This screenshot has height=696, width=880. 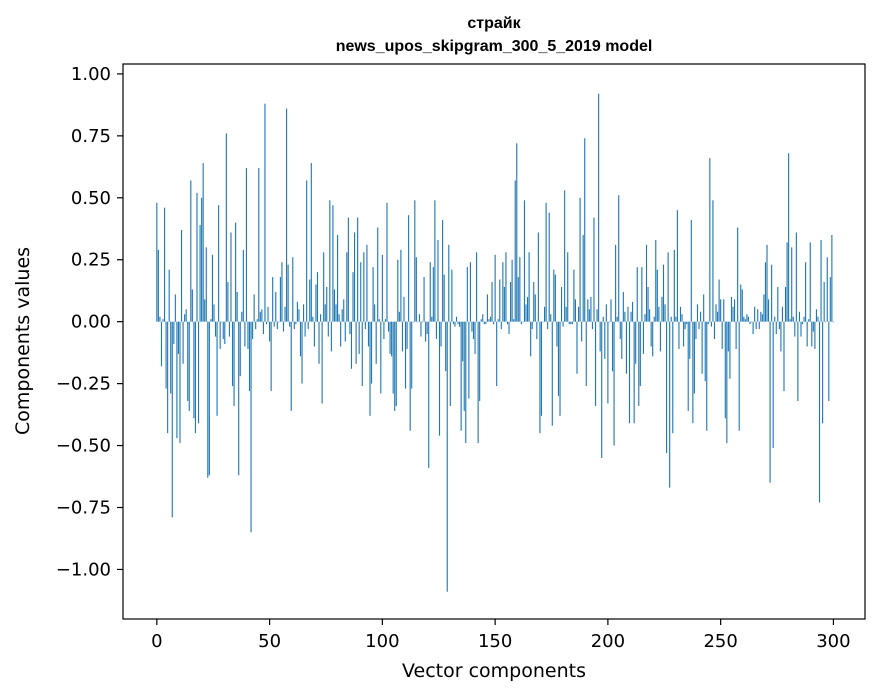 I want to click on y-tick-label: −0.25, so click(x=83, y=384).